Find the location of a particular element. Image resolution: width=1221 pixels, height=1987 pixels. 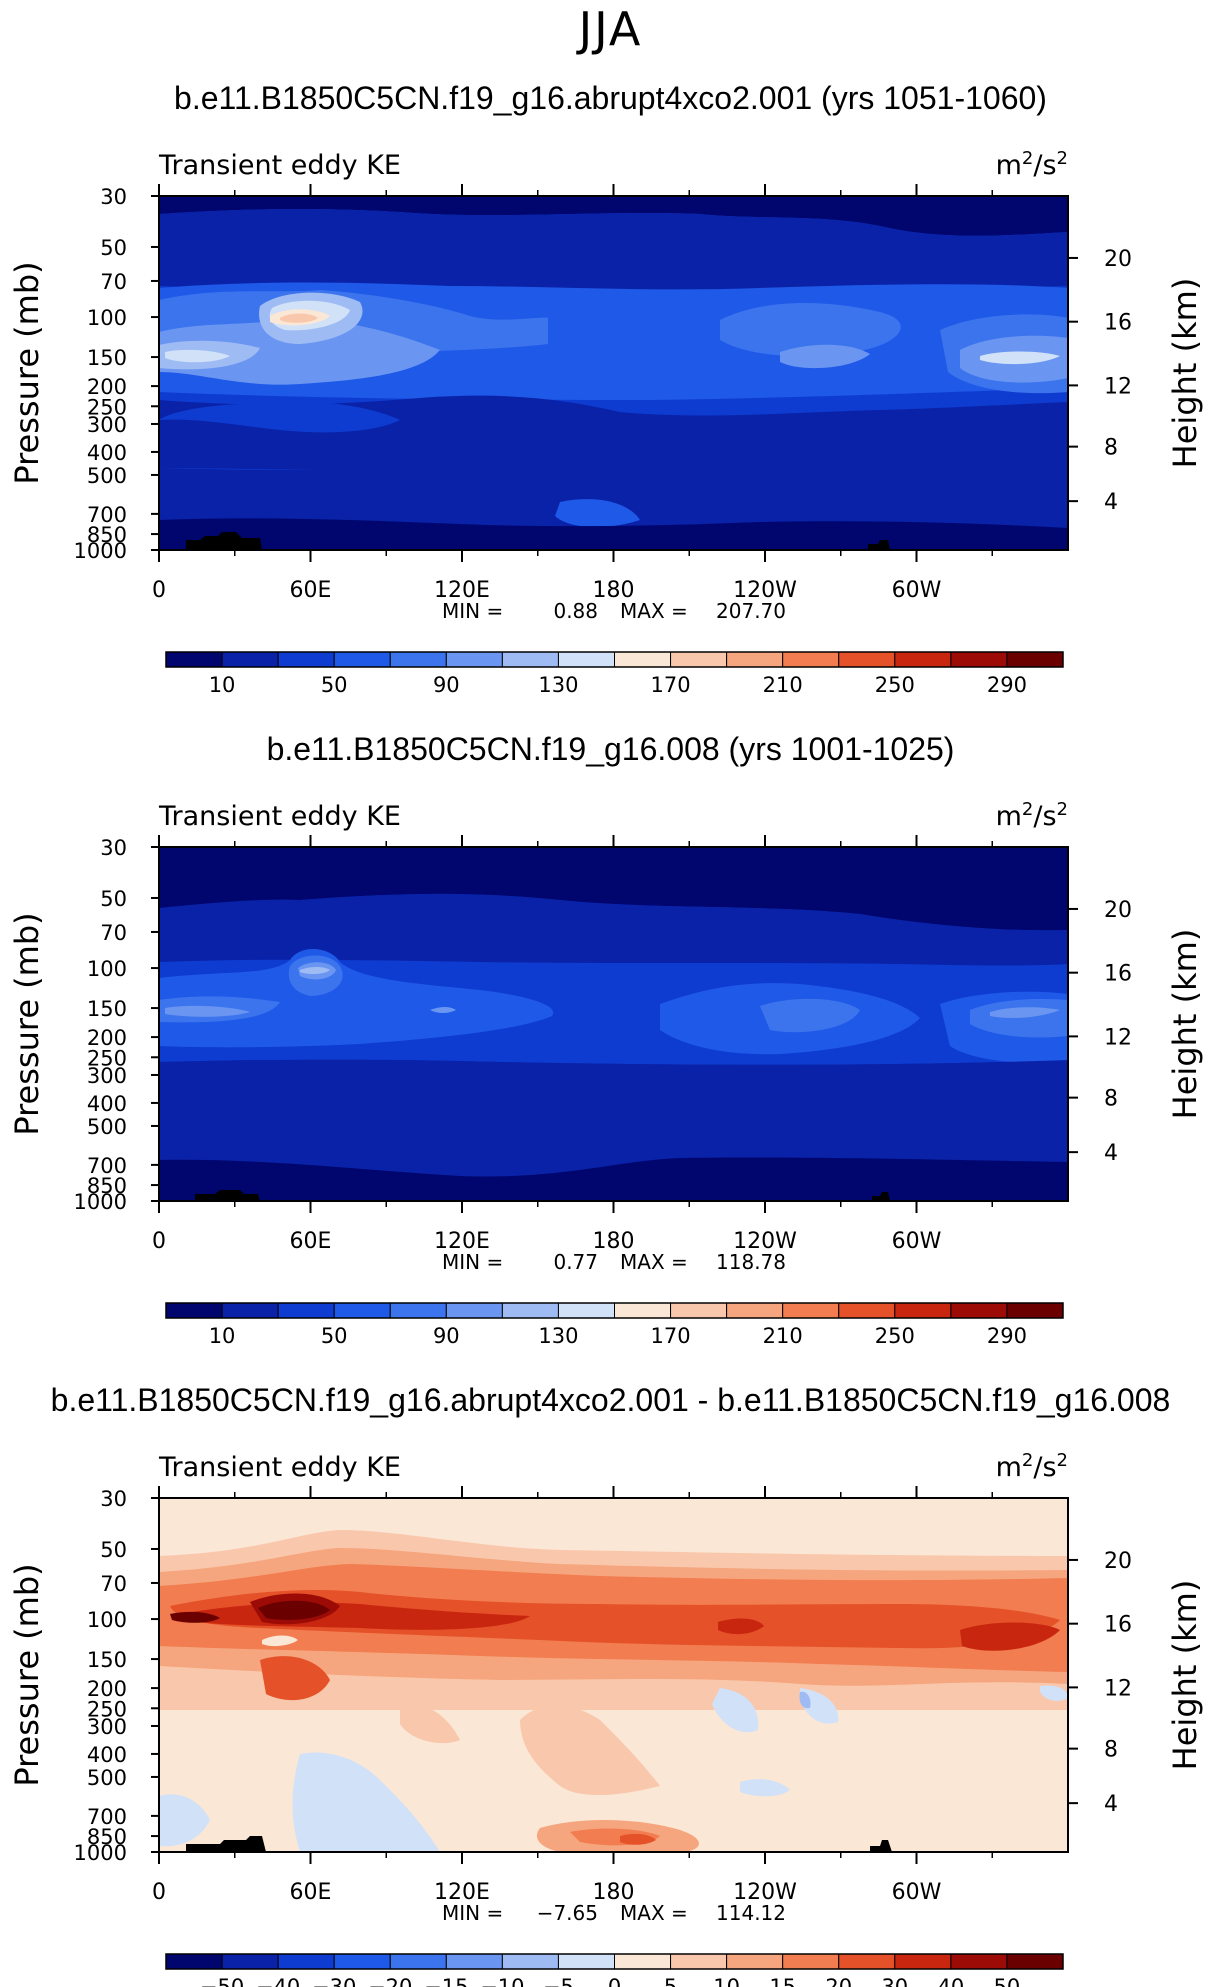

panel-2-contour-field is located at coordinates (613, 1024).